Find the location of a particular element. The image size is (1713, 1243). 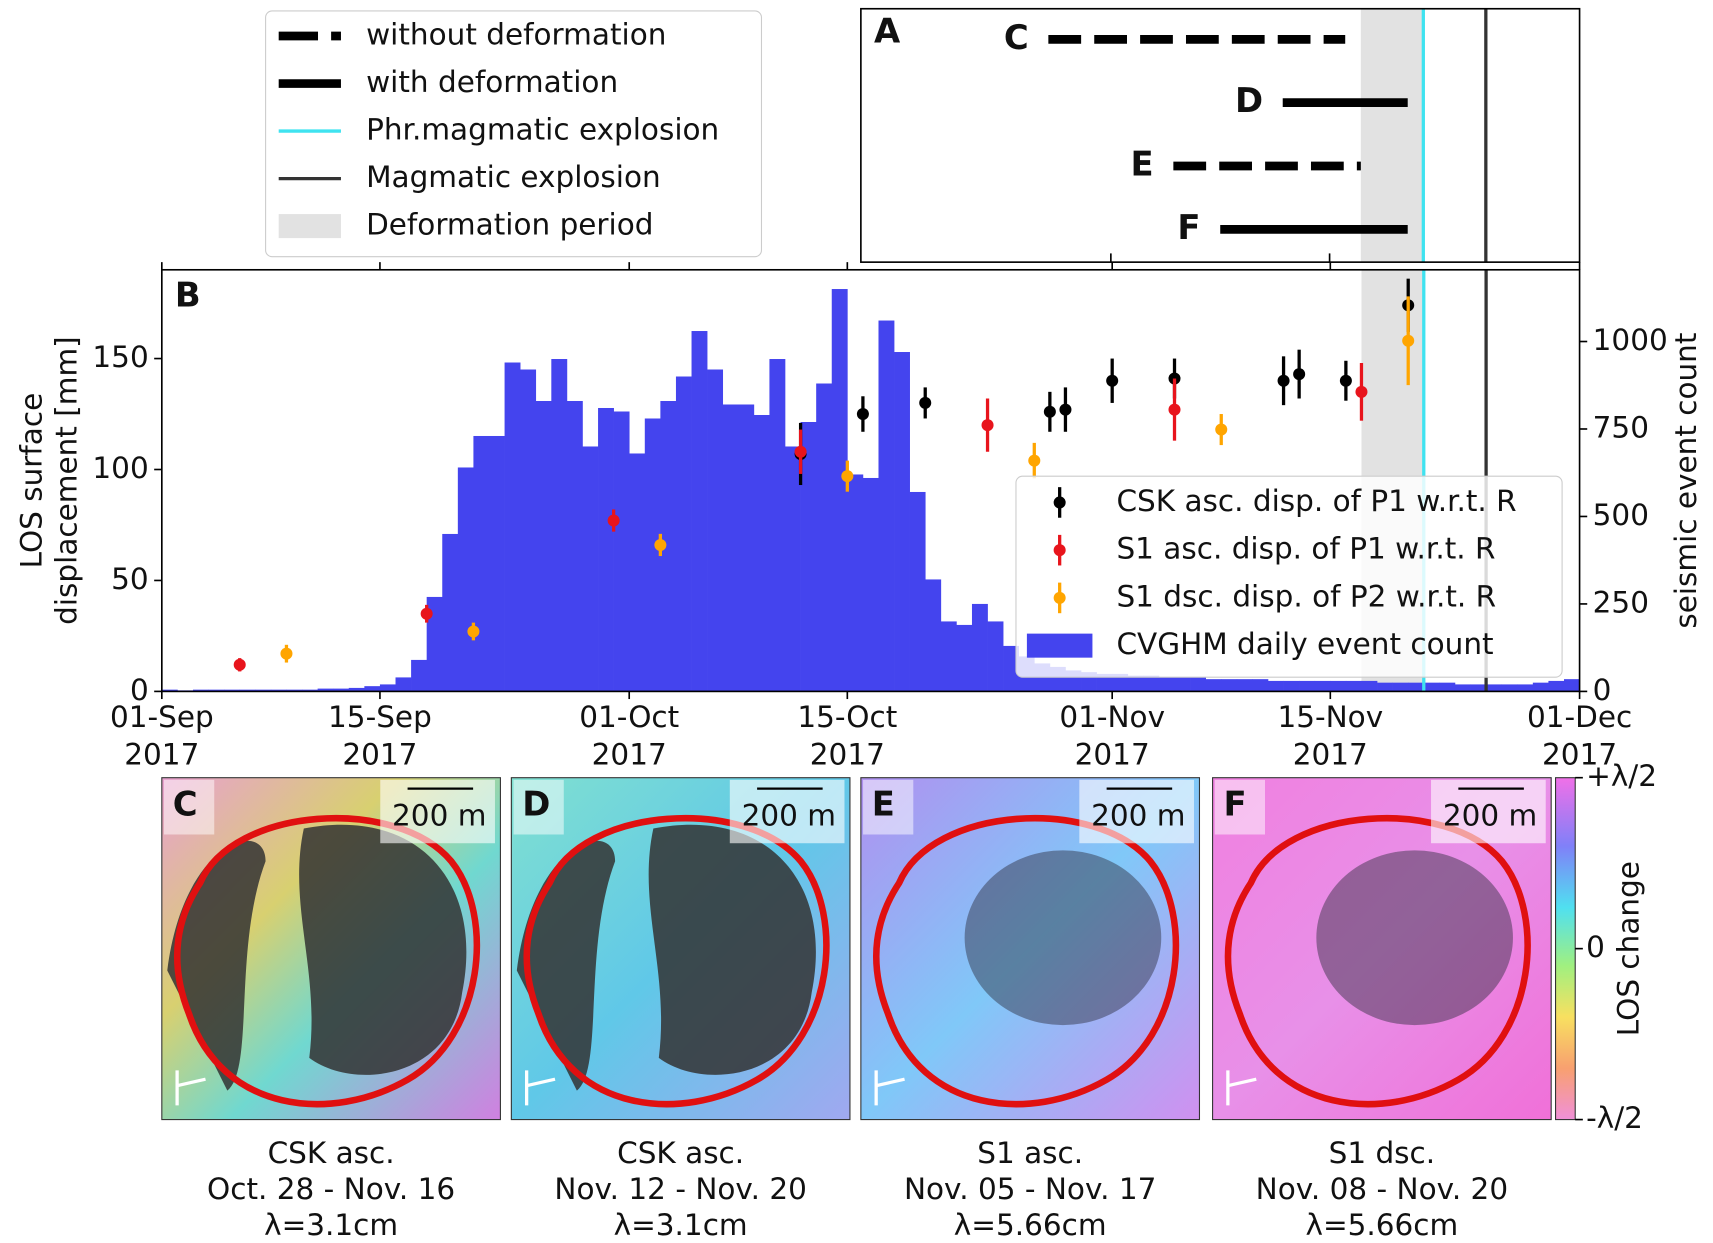

segment-label: E is located at coordinates (1142, 164).